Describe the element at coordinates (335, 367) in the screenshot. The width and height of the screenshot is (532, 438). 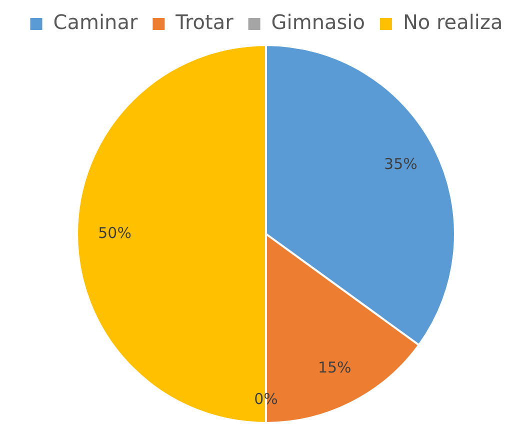
I see `data-label: 15%` at that location.